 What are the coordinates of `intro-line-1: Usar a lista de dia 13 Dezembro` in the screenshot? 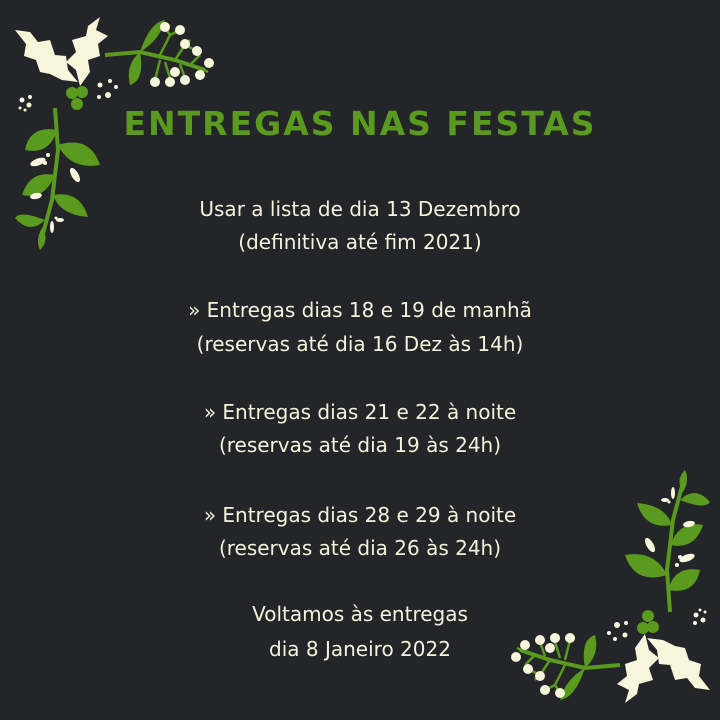 It's located at (360, 209).